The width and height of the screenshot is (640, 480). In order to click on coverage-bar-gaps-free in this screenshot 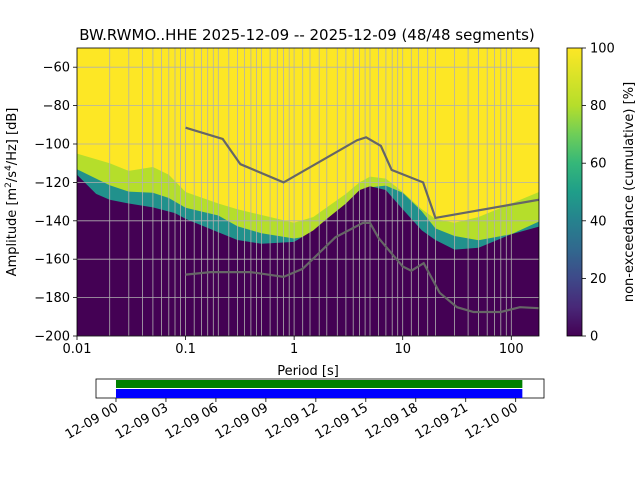, I will do `click(319, 384)`.